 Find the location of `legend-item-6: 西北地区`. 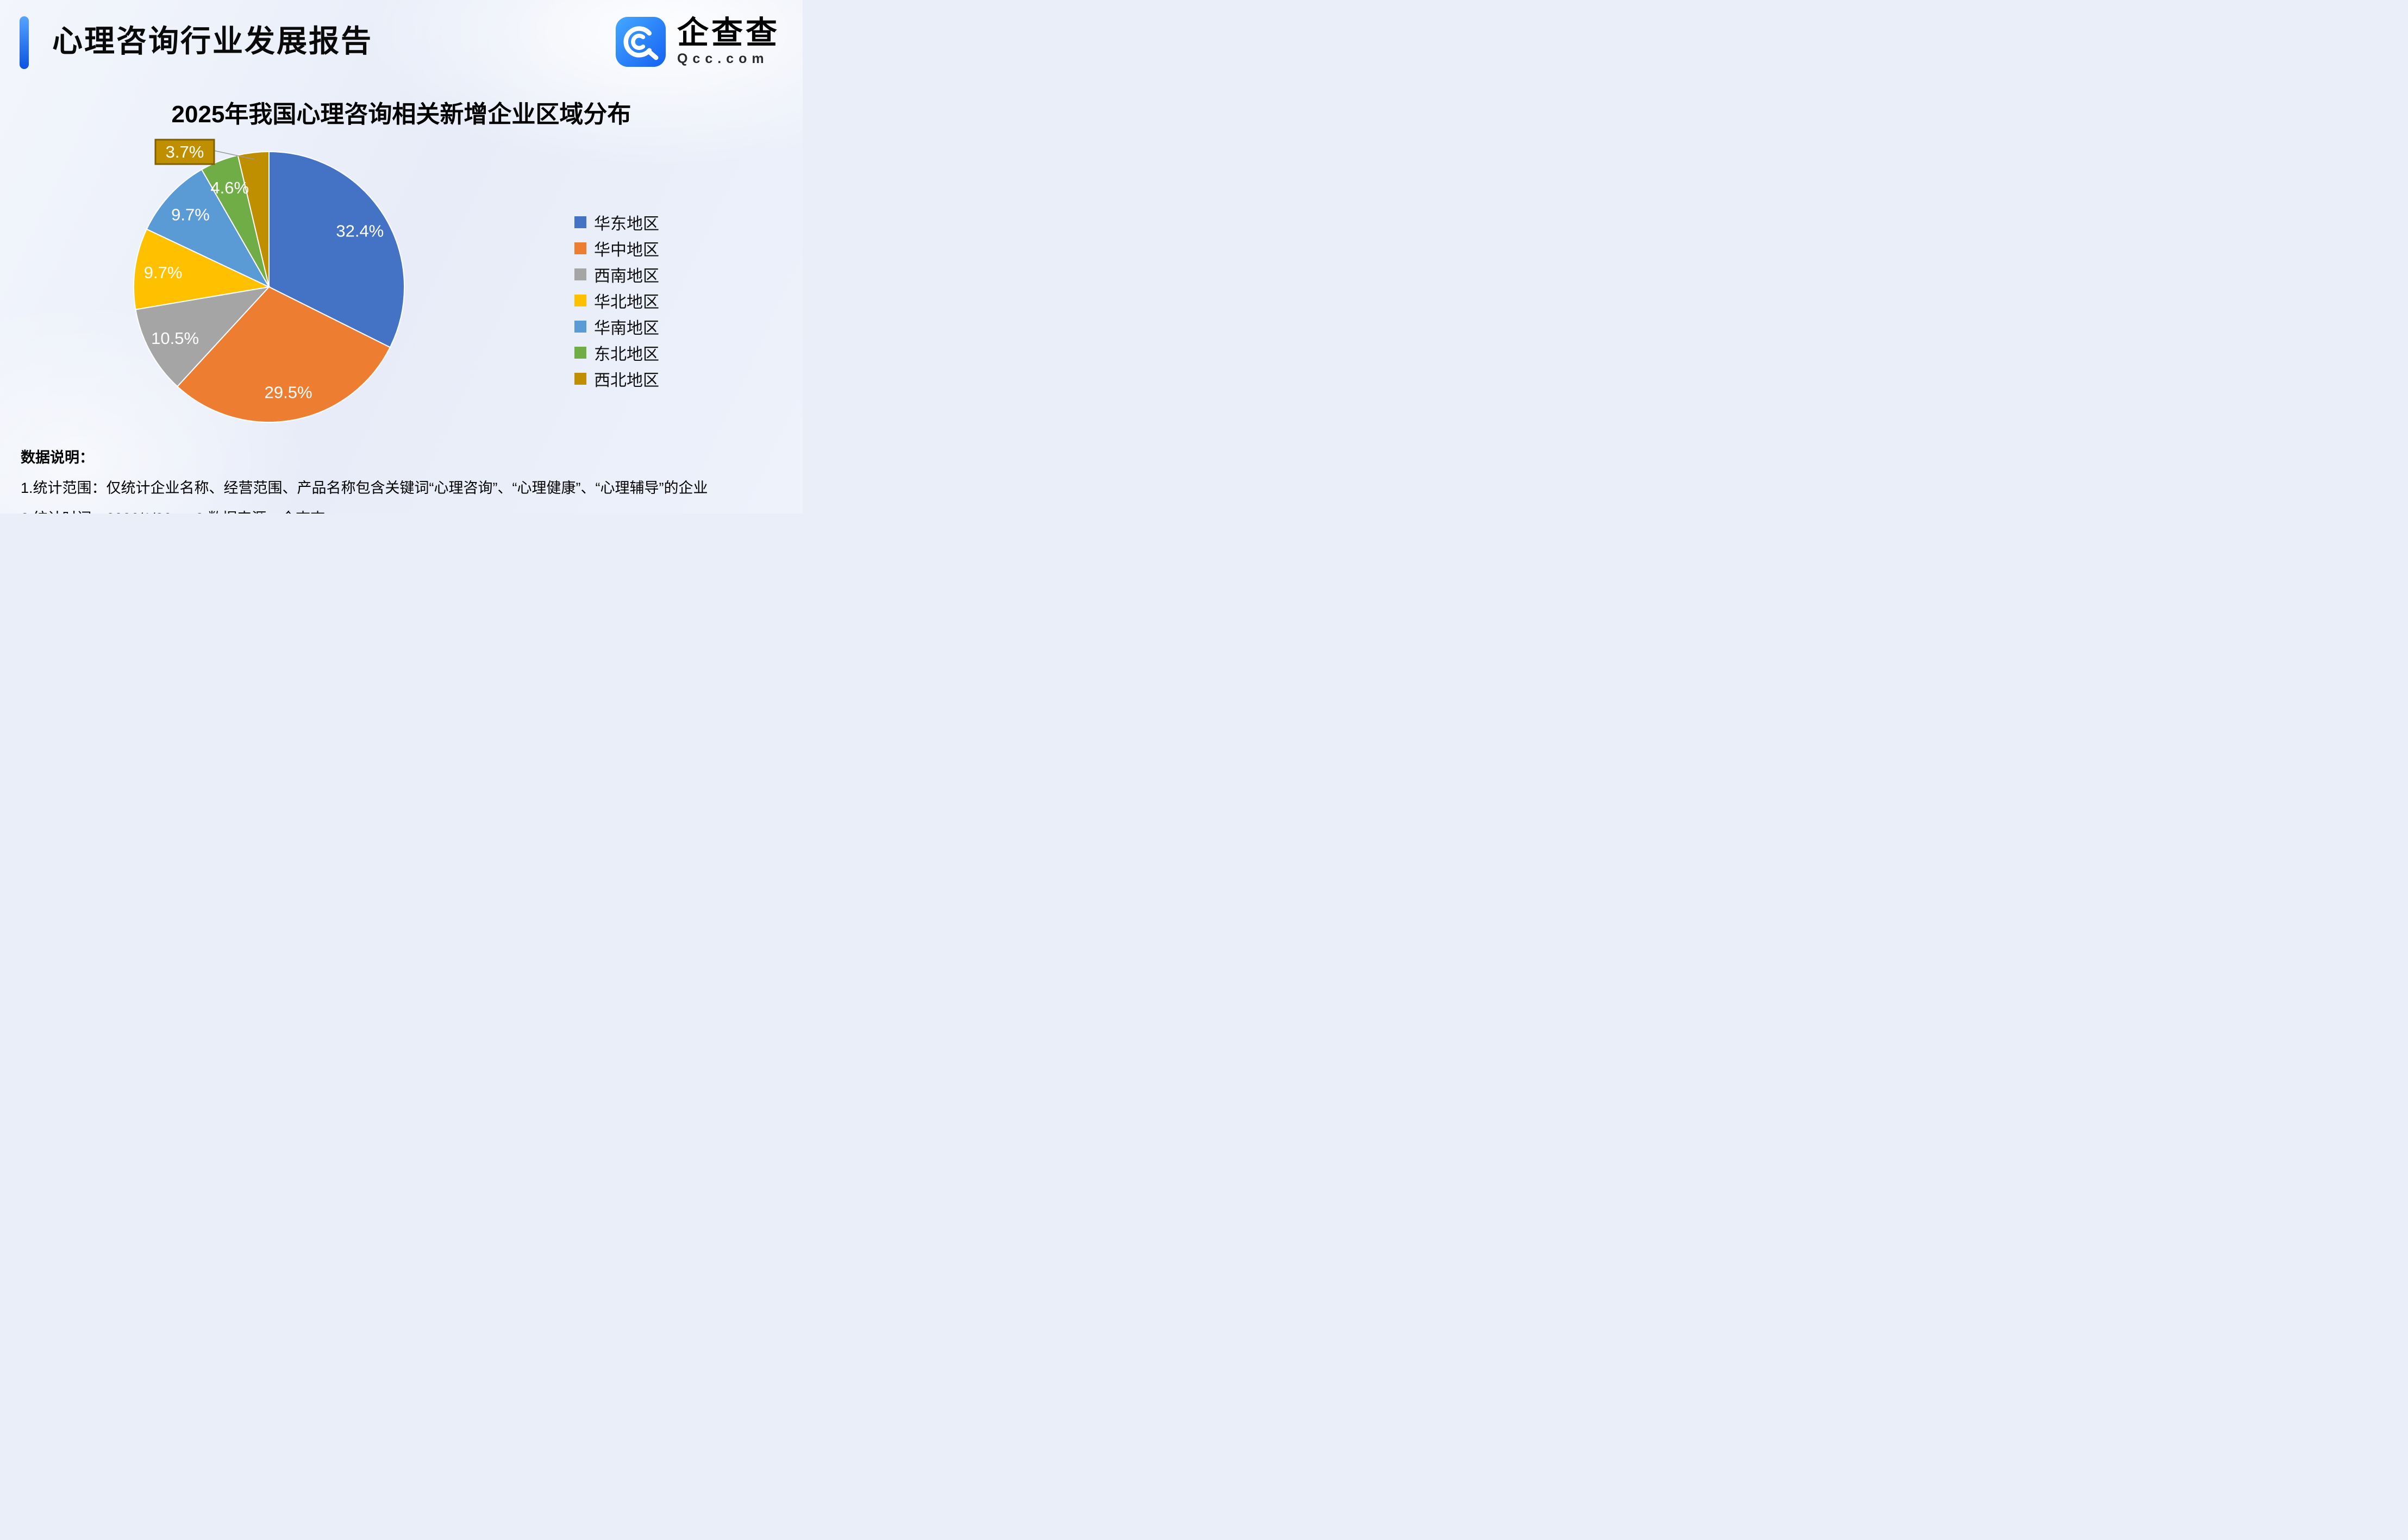

legend-item-6: 西北地区 is located at coordinates (617, 379).